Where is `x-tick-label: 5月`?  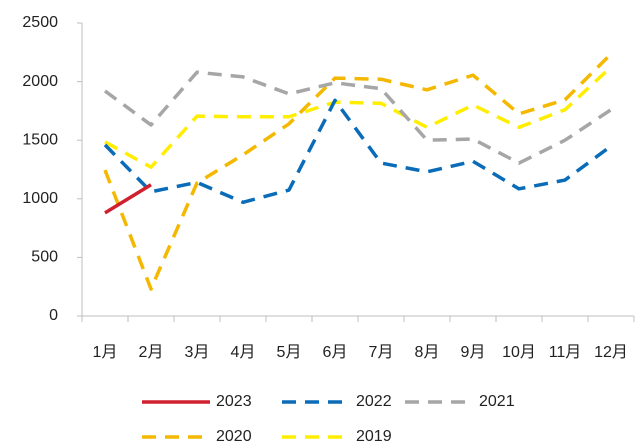
x-tick-label: 5月 is located at coordinates (289, 352).